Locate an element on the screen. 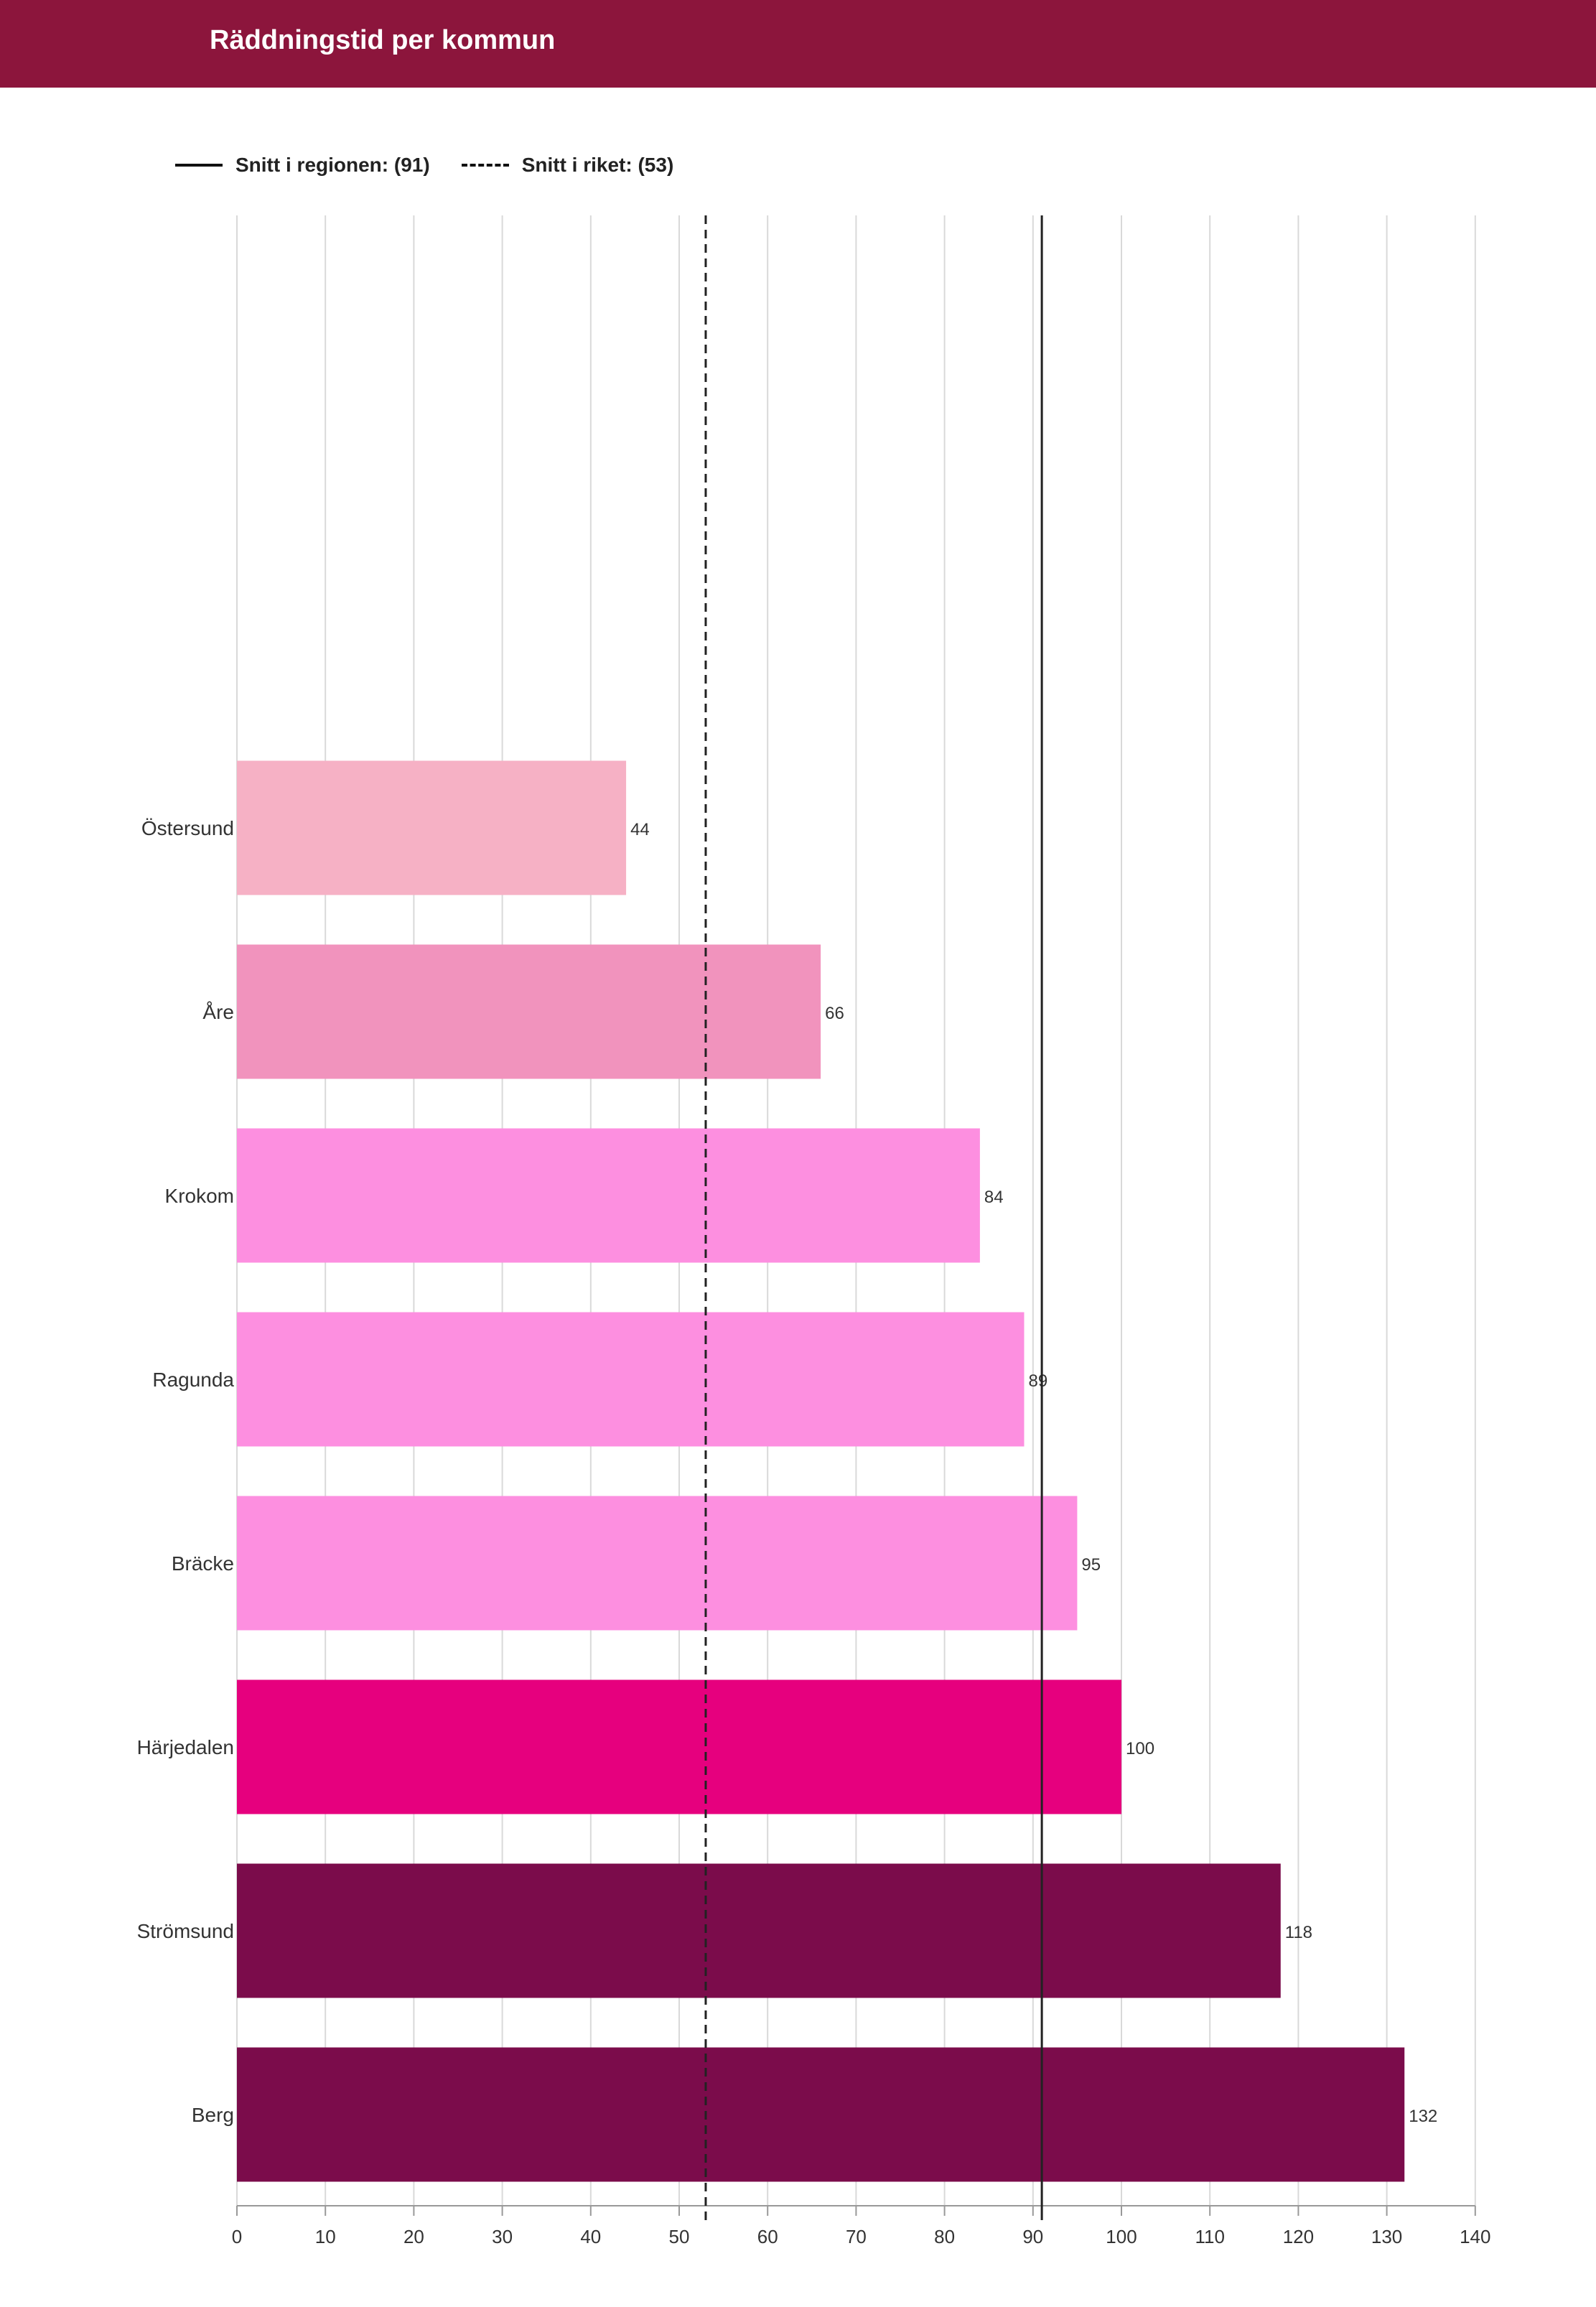 This screenshot has width=1596, height=2307. x-tick-label: 110 is located at coordinates (1209, 2236).